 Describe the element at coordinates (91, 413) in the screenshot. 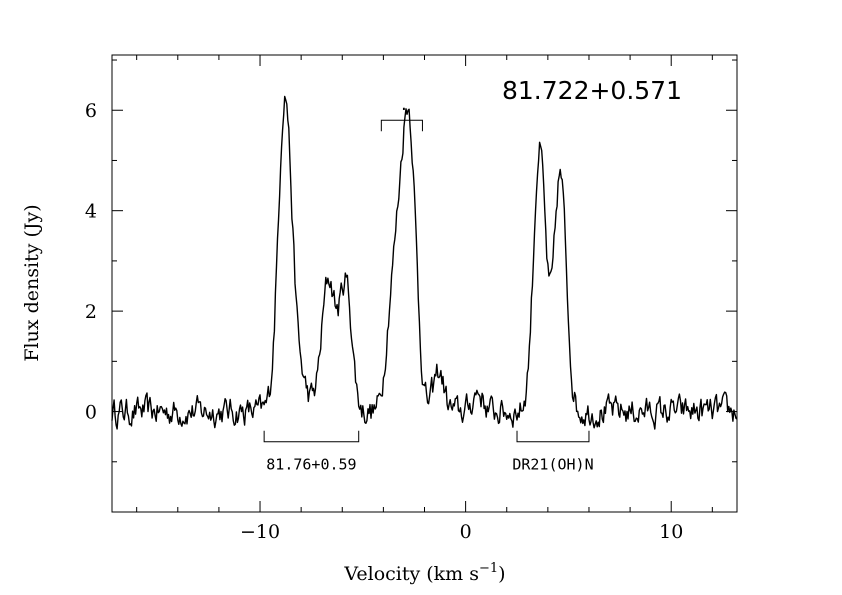

I see `y-tick-label: 0` at that location.